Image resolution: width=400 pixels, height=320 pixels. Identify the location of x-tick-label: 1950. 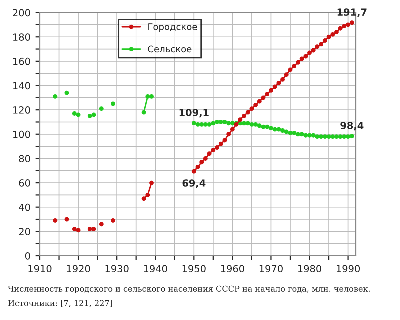
(194, 269).